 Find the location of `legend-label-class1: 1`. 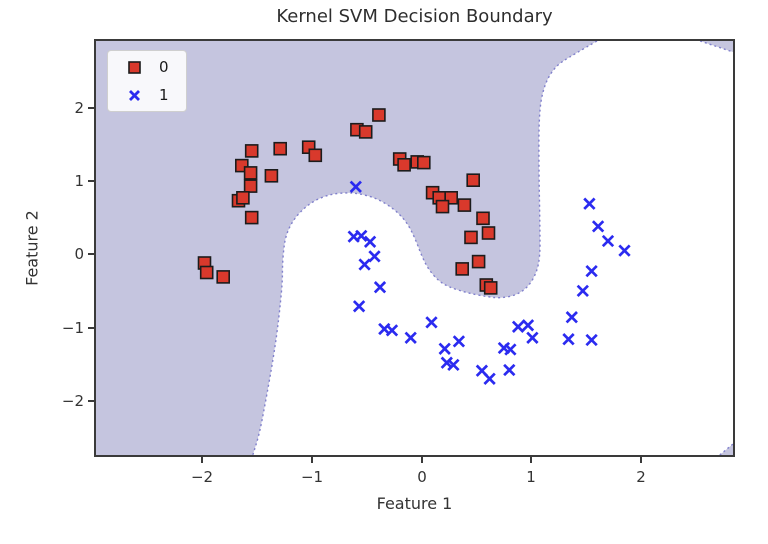

legend-label-class1: 1 is located at coordinates (164, 95).